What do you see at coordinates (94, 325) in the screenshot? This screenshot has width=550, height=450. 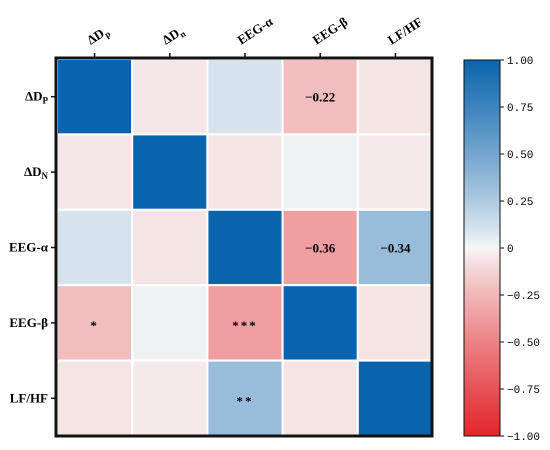 I see `significance-label: *` at bounding box center [94, 325].